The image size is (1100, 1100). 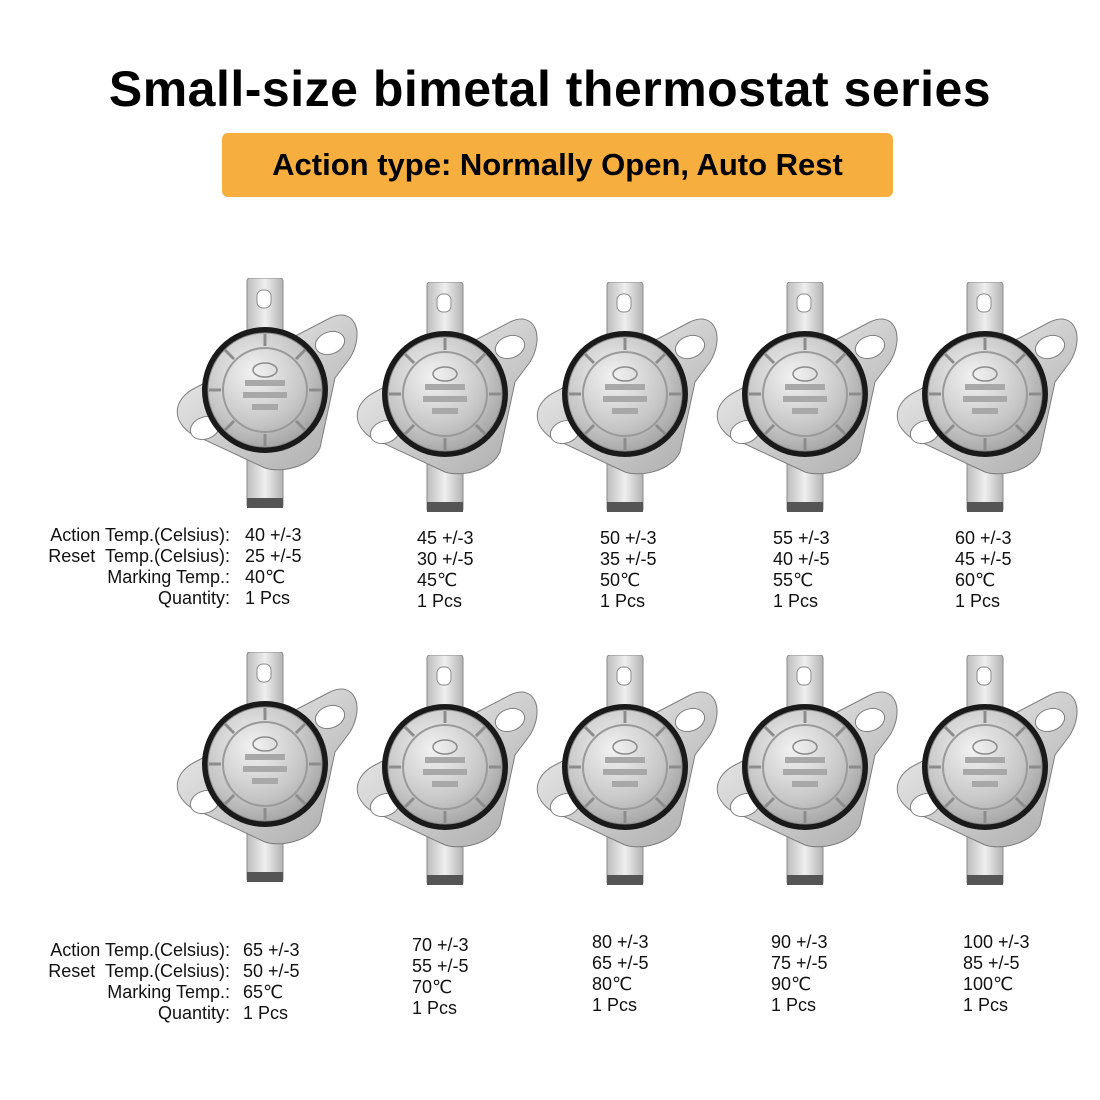 I want to click on thermostat-65-icon, so click(x=265, y=767).